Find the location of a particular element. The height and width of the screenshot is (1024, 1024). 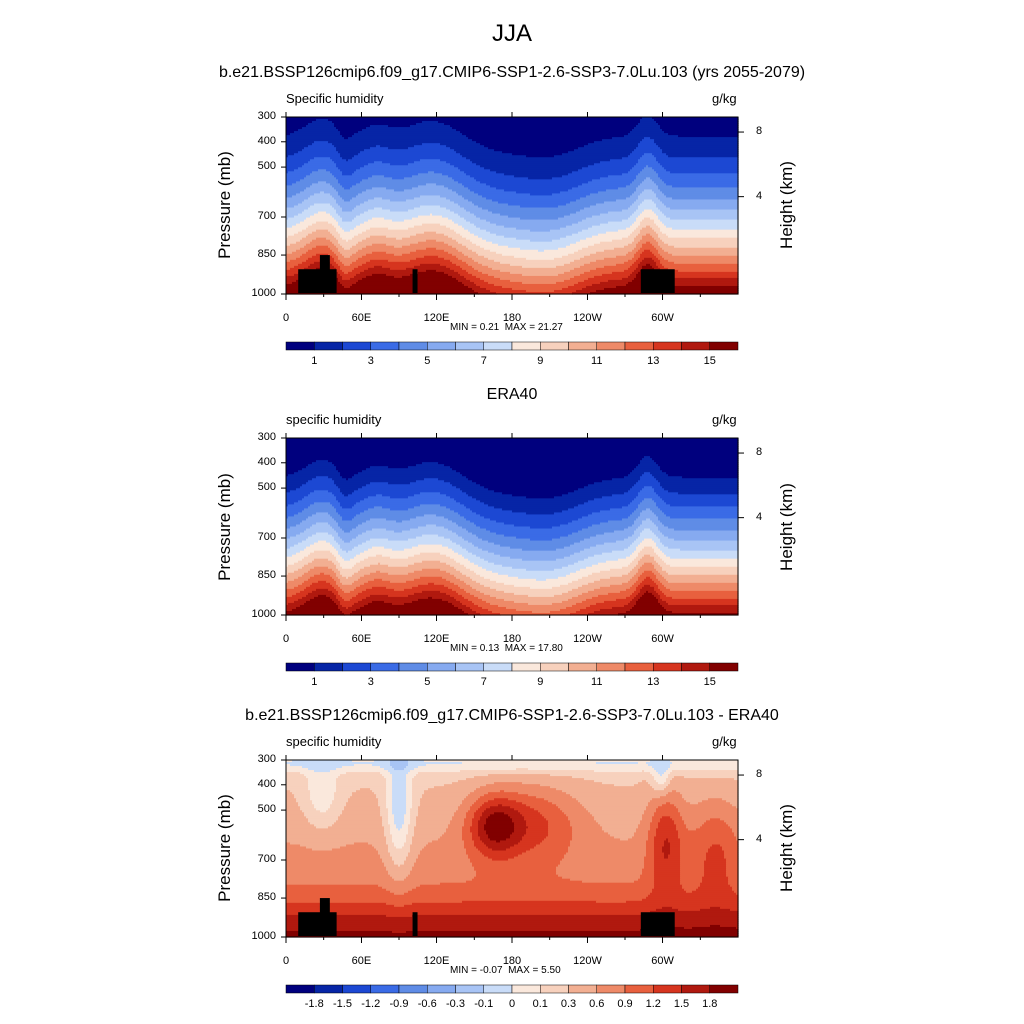

panel3-colorbar-label: -0.6 is located at coordinates (427, 1004).